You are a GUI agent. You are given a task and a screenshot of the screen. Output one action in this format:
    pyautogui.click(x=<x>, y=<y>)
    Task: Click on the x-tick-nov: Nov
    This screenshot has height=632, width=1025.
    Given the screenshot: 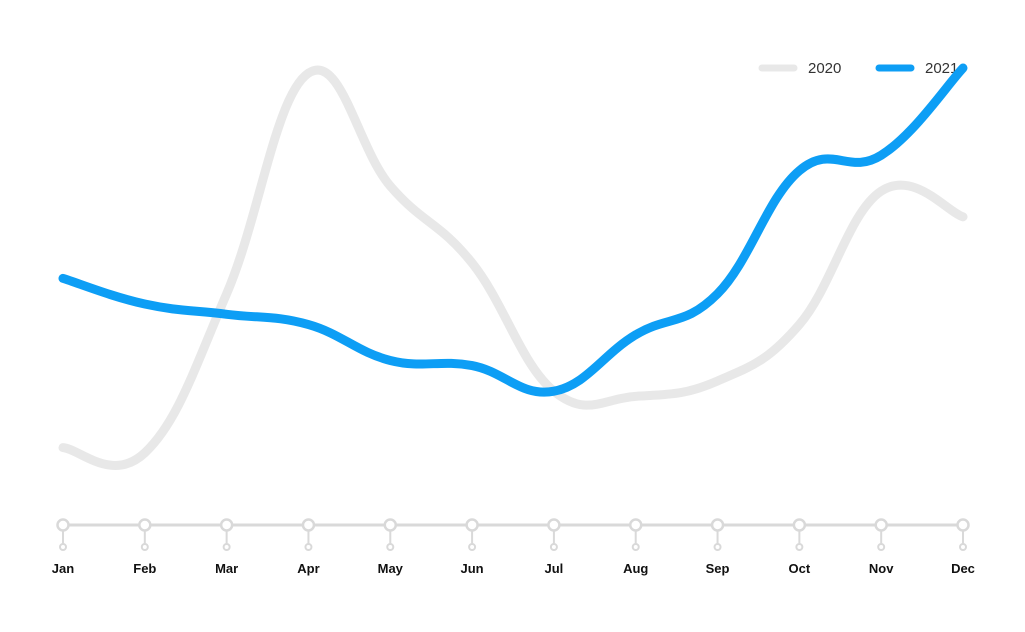 What is the action you would take?
    pyautogui.click(x=881, y=547)
    